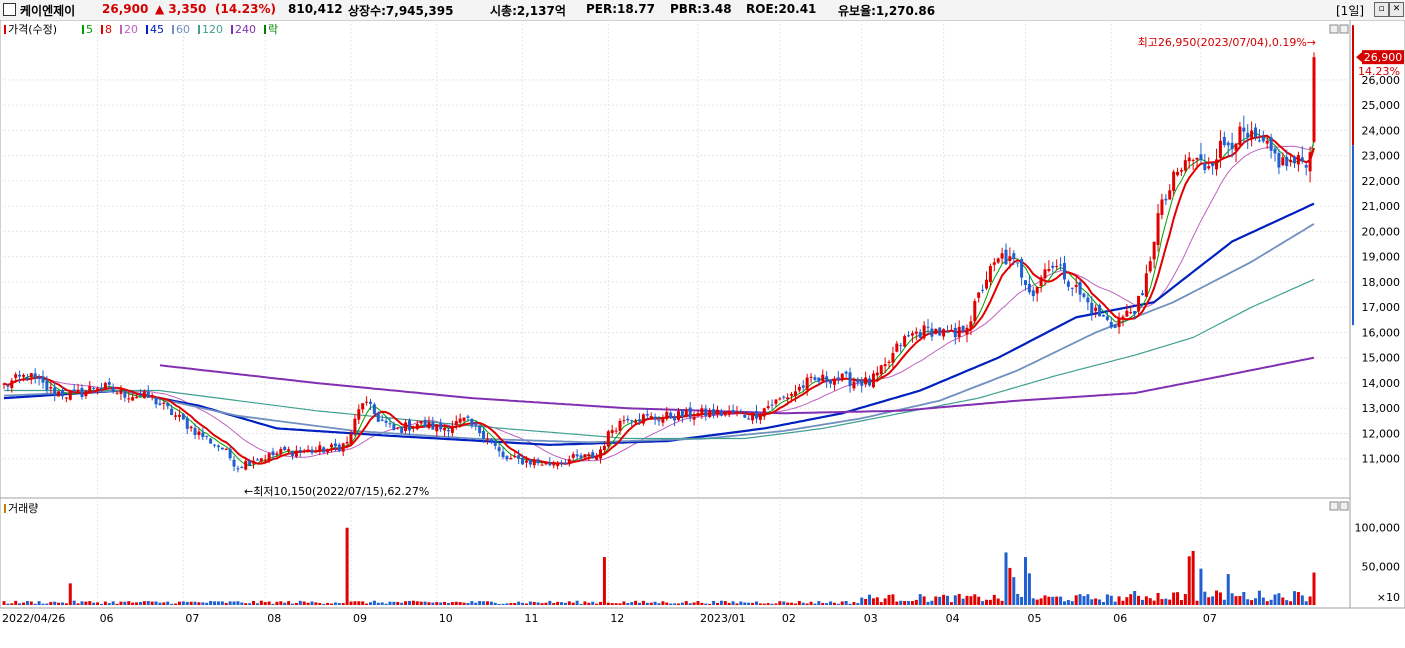 The width and height of the screenshot is (1405, 648). Describe the element at coordinates (1381, 9) in the screenshot. I see `restore-icon: ▫` at that location.